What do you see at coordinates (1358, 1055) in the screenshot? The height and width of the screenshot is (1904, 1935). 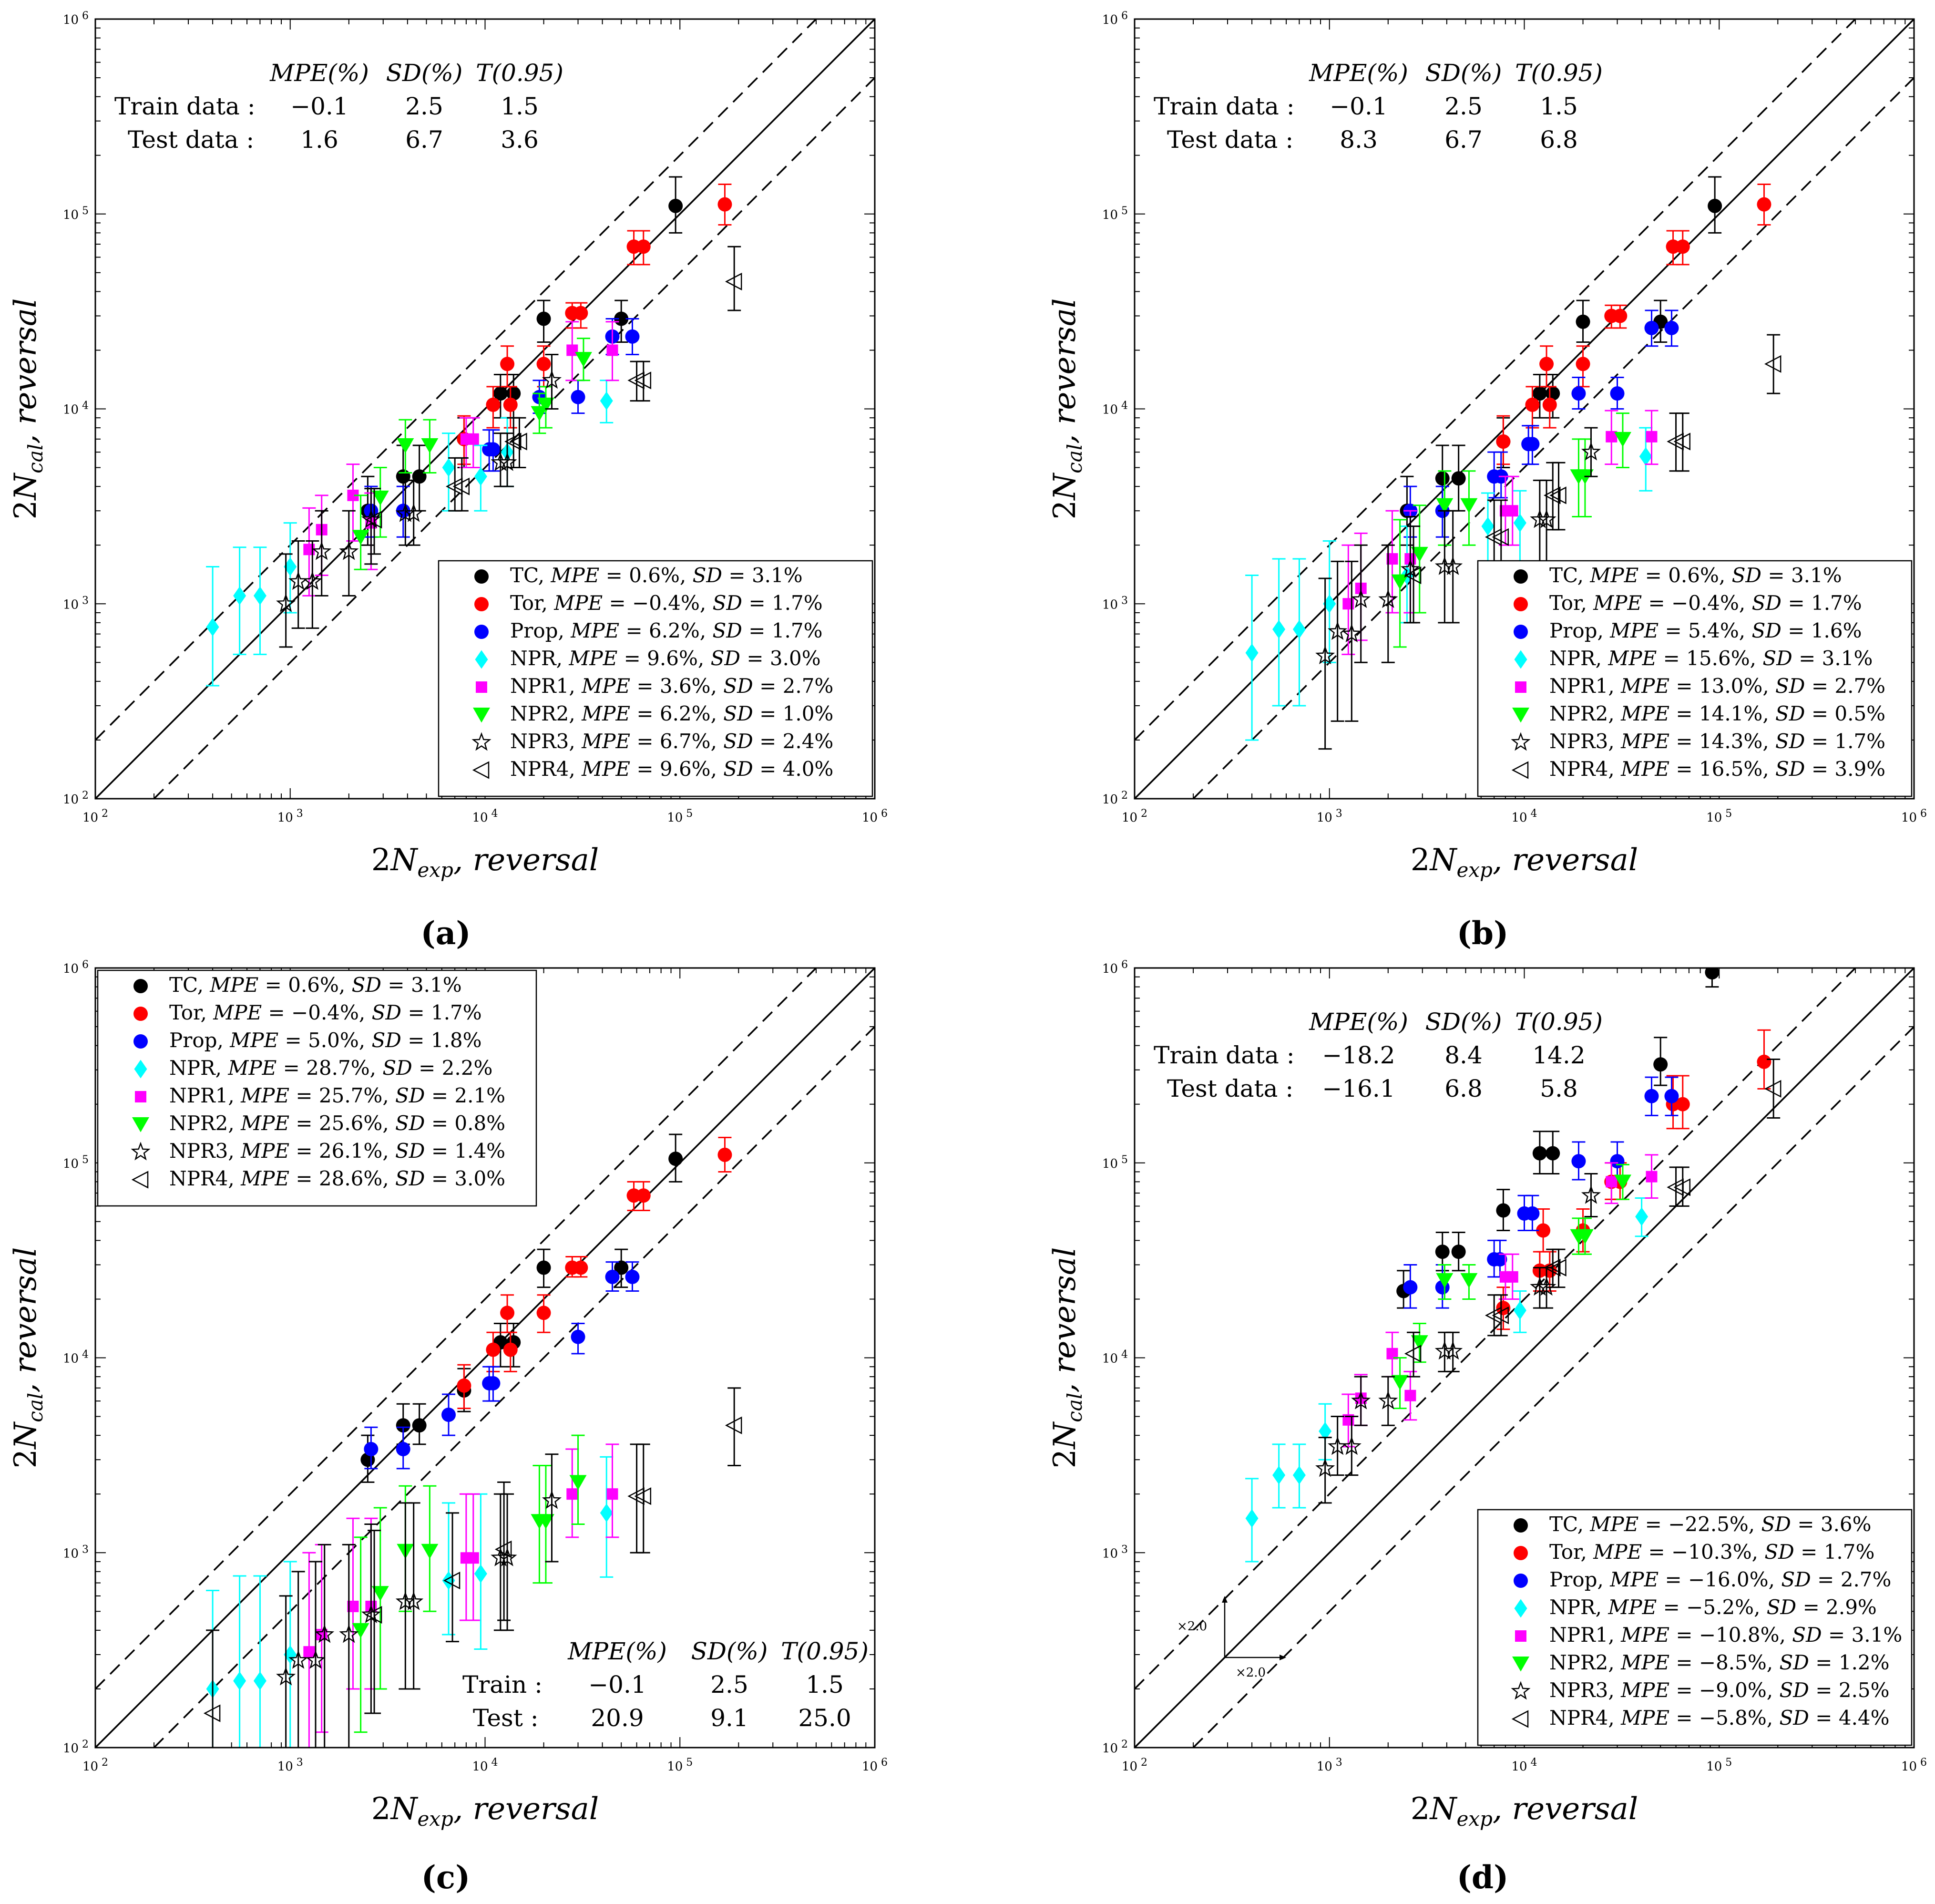 I see `stats-value: −18.2` at bounding box center [1358, 1055].